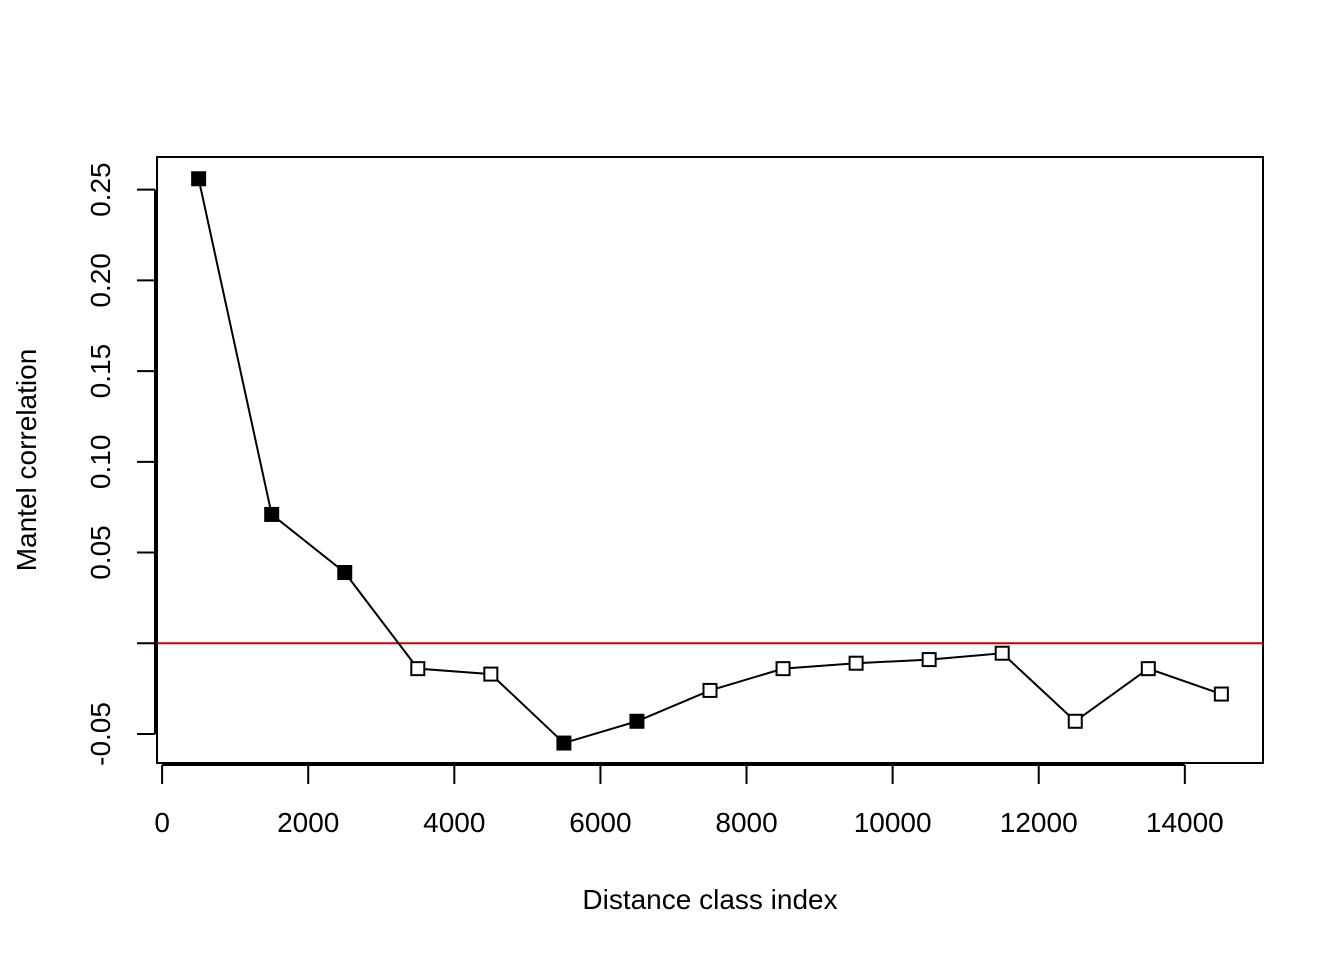  I want to click on y-tick-label: 0.15, so click(100, 371).